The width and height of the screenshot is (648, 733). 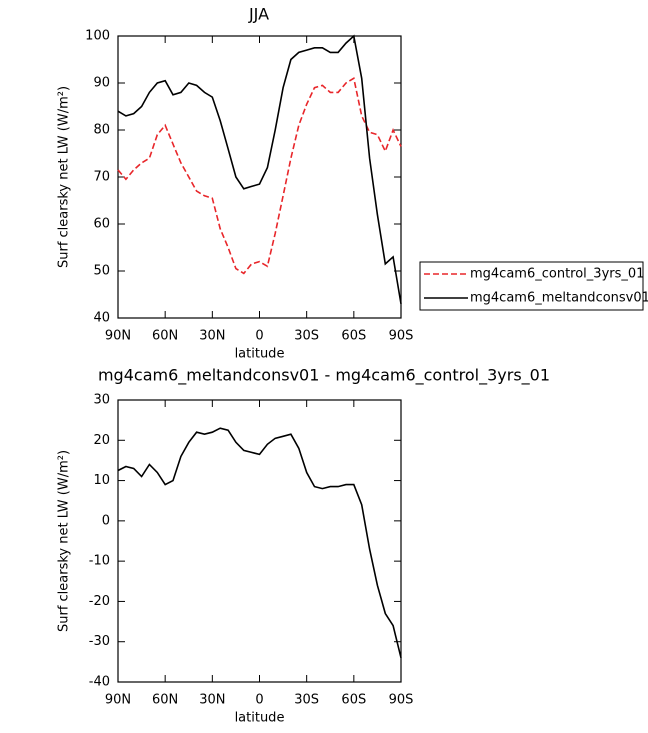 What do you see at coordinates (97, 36) in the screenshot?
I see `y-tick-label: 100` at bounding box center [97, 36].